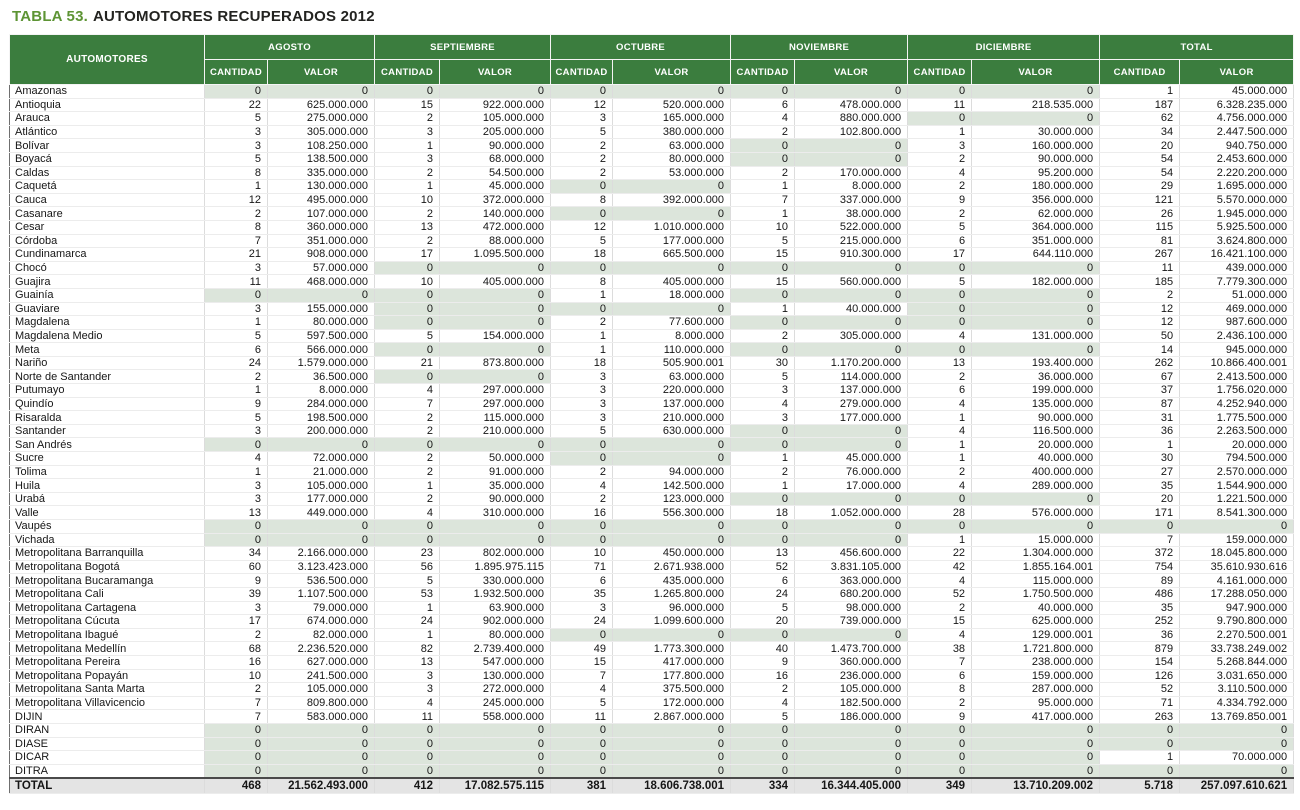  What do you see at coordinates (1237, 689) in the screenshot?
I see `valor-cell: 3.110.500.000` at bounding box center [1237, 689].